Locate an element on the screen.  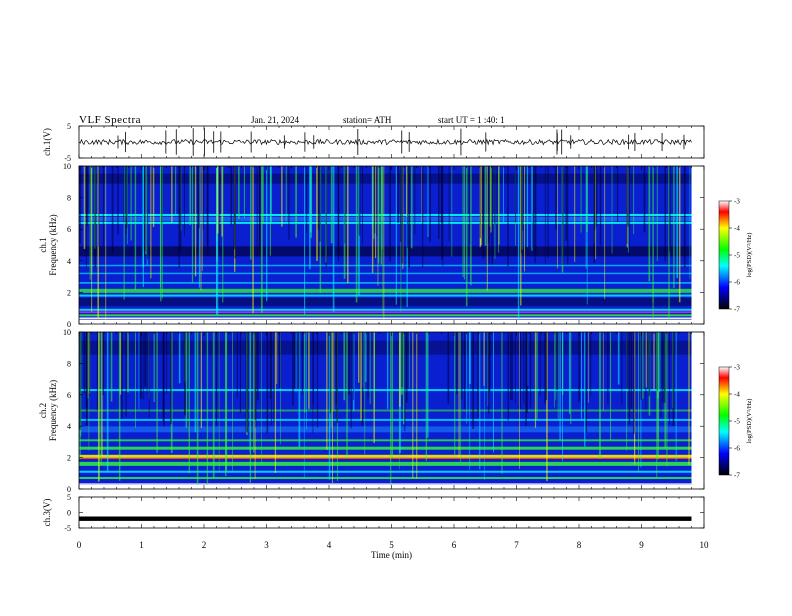
ch2-spectrogram-ylabel: Frequency (kHz) is located at coordinates (53, 410).